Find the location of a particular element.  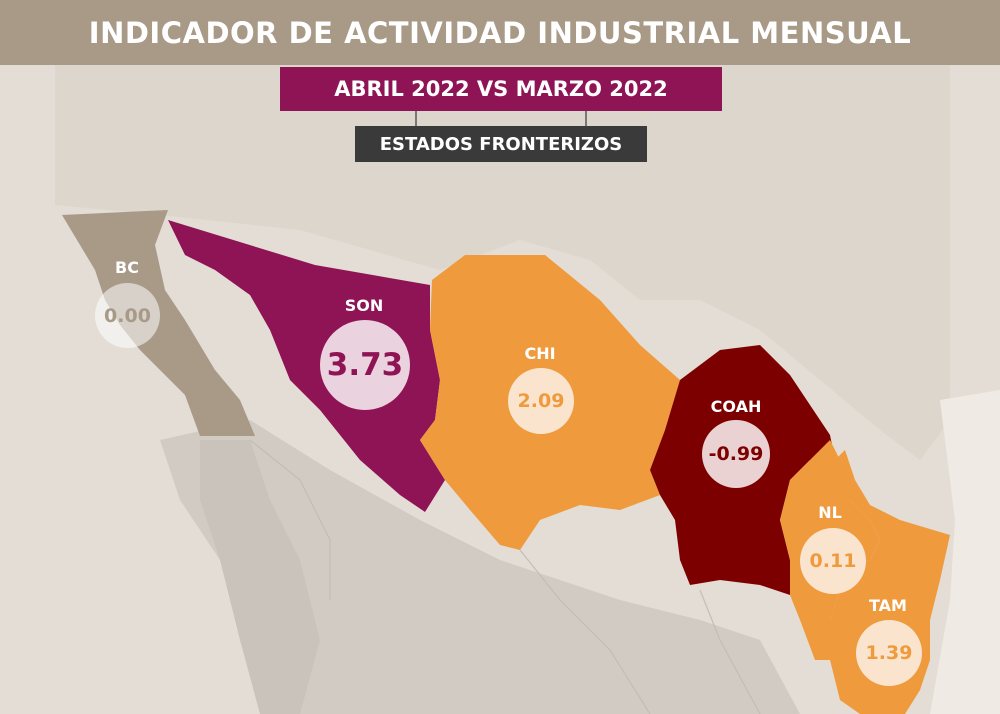

value-tam: 1.39 is located at coordinates (889, 653).